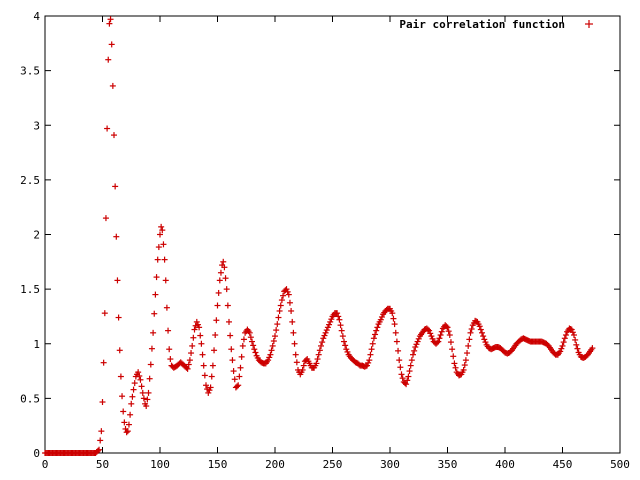  Describe the element at coordinates (589, 24) in the screenshot. I see `legend-marker` at that location.